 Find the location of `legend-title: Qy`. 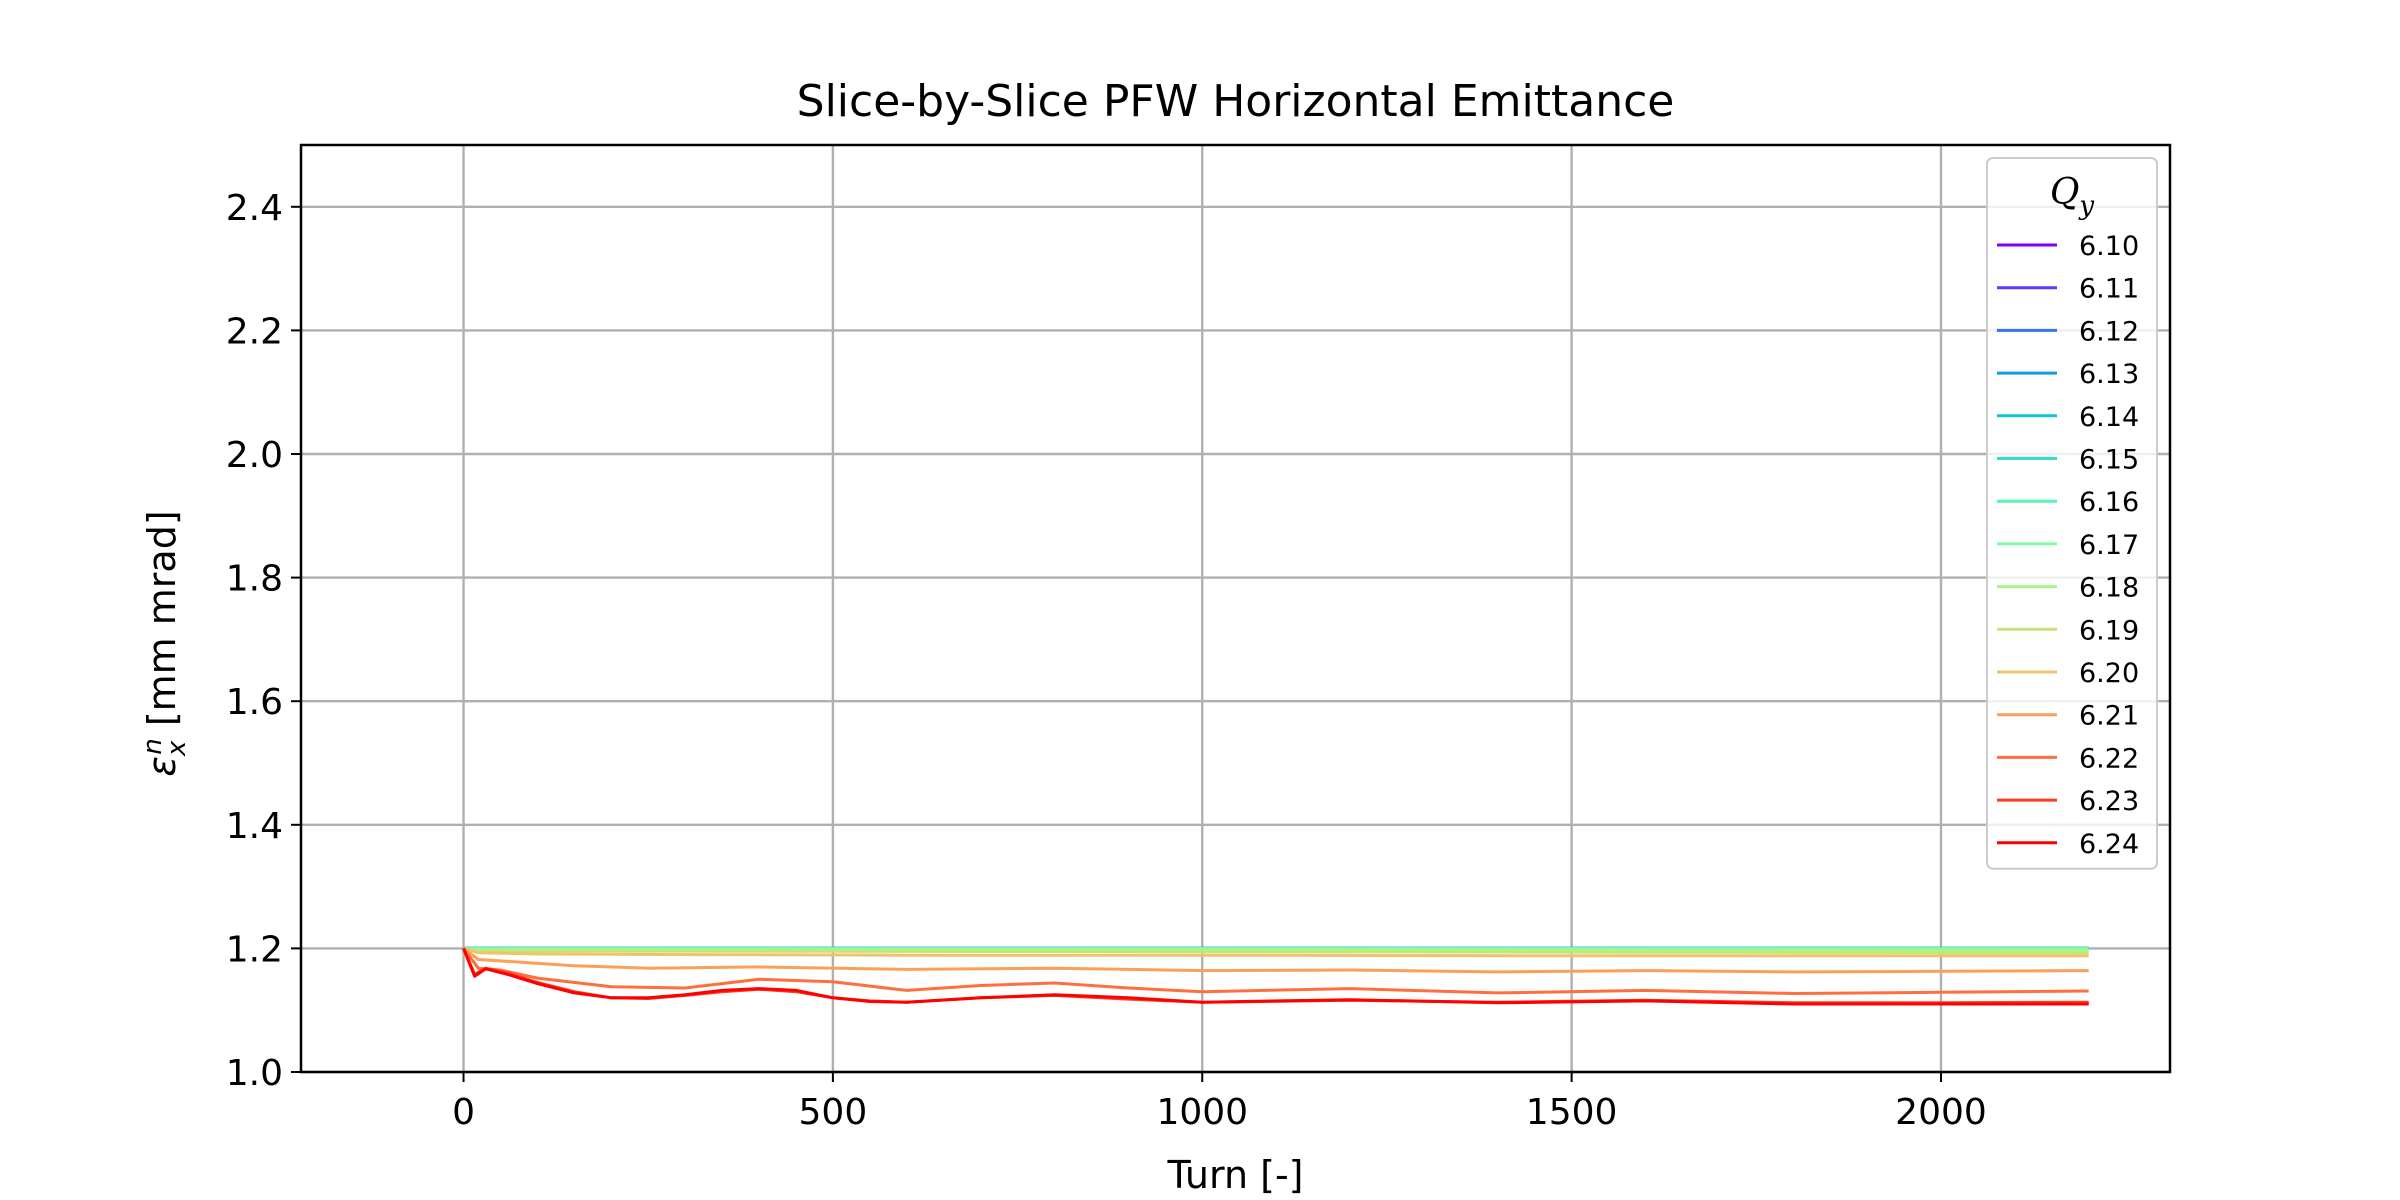

legend-title: Qy is located at coordinates (2072, 196).